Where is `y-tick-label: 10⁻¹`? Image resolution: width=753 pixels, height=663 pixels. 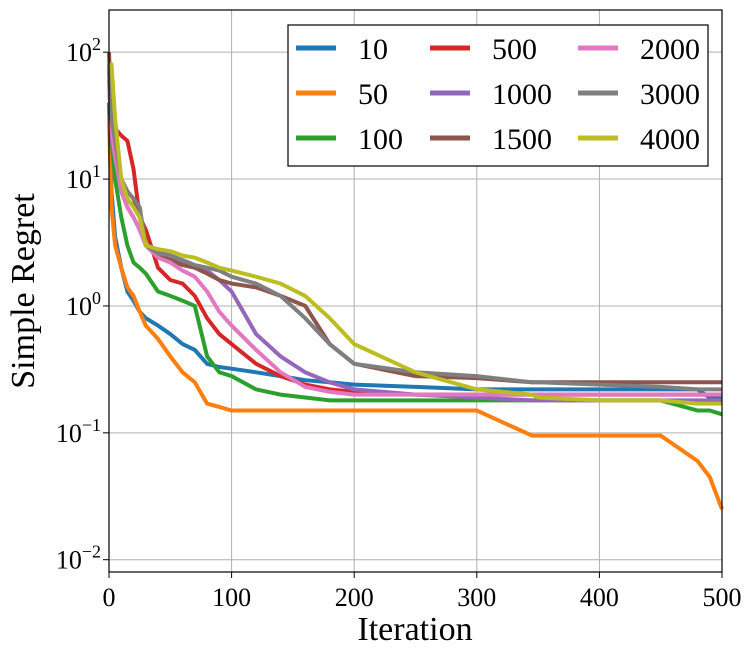
y-tick-label: 10⁻¹ is located at coordinates (78, 431).